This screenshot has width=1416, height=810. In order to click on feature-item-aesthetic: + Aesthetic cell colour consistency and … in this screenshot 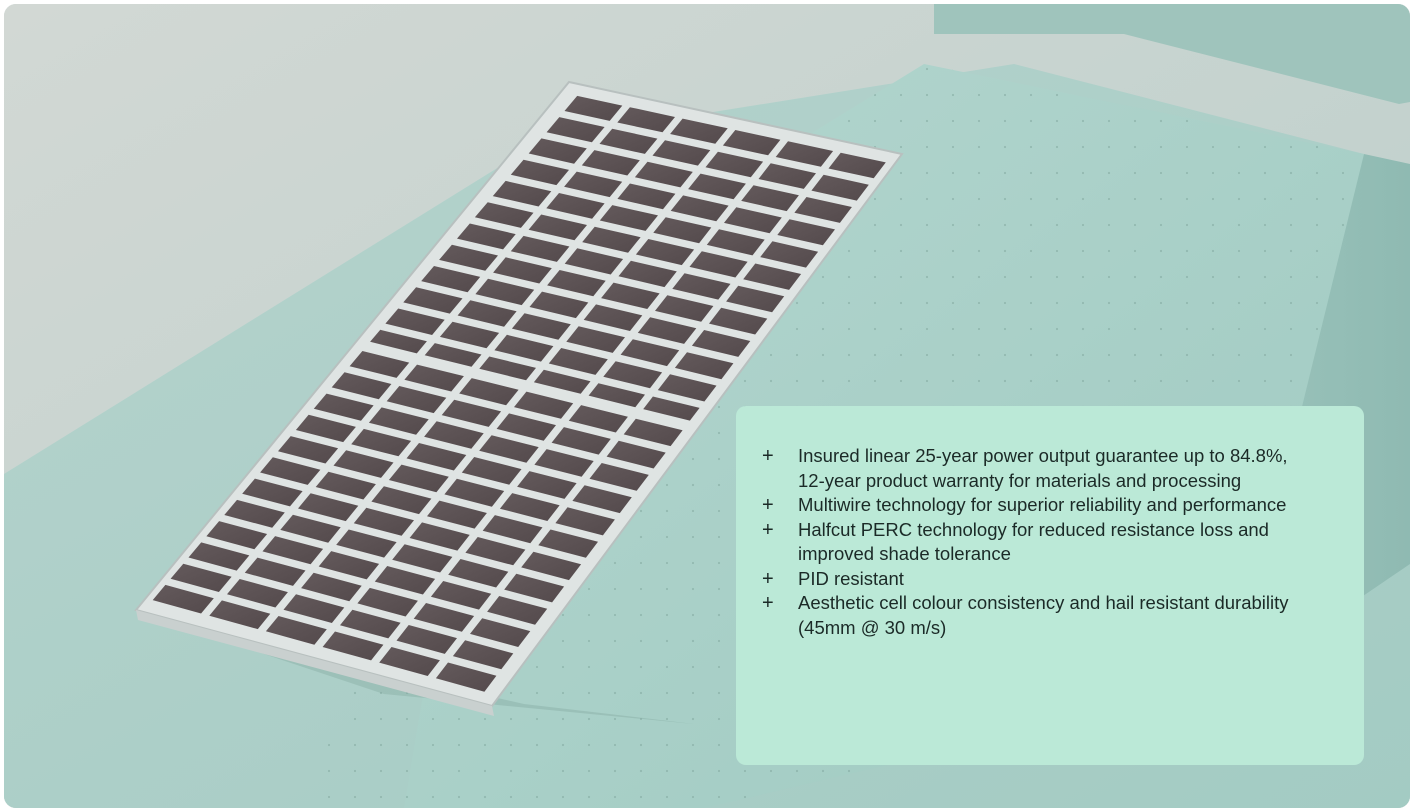, I will do `click(1043, 615)`.